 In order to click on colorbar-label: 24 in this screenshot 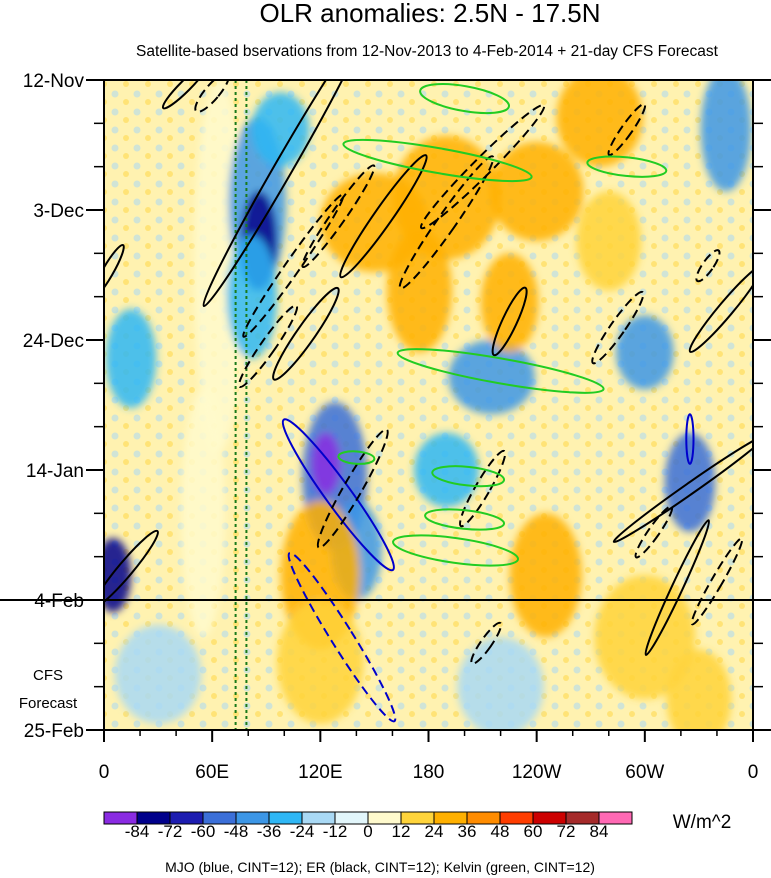, I will do `click(434, 831)`.